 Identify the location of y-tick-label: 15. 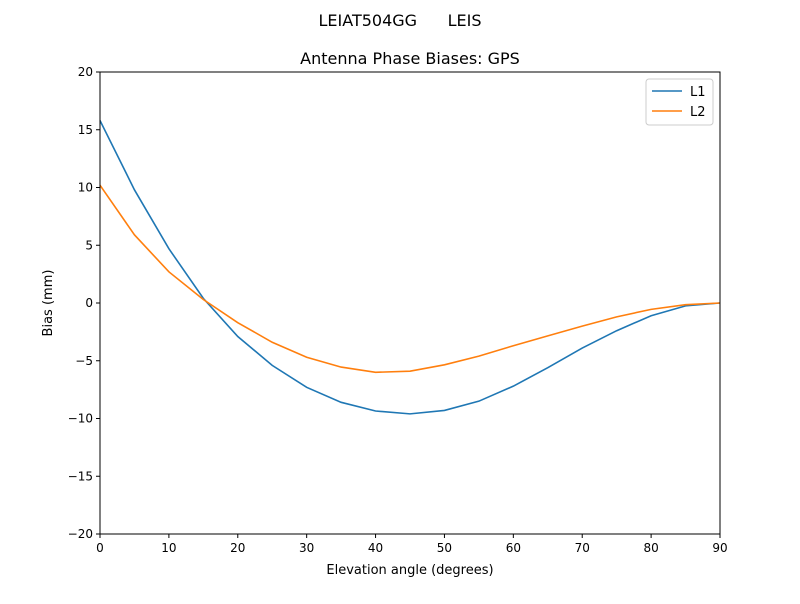
(85, 130).